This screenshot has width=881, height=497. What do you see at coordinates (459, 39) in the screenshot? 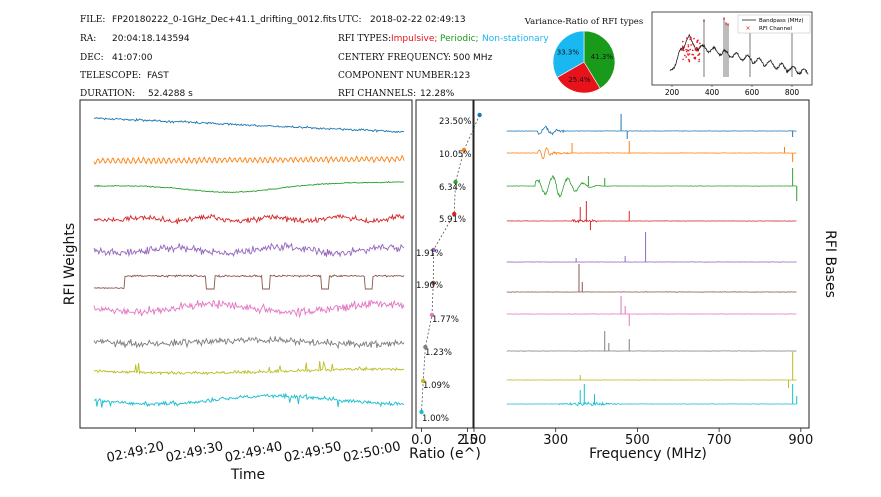
I see `rfi-type-periodic: Periodic;` at bounding box center [459, 39].